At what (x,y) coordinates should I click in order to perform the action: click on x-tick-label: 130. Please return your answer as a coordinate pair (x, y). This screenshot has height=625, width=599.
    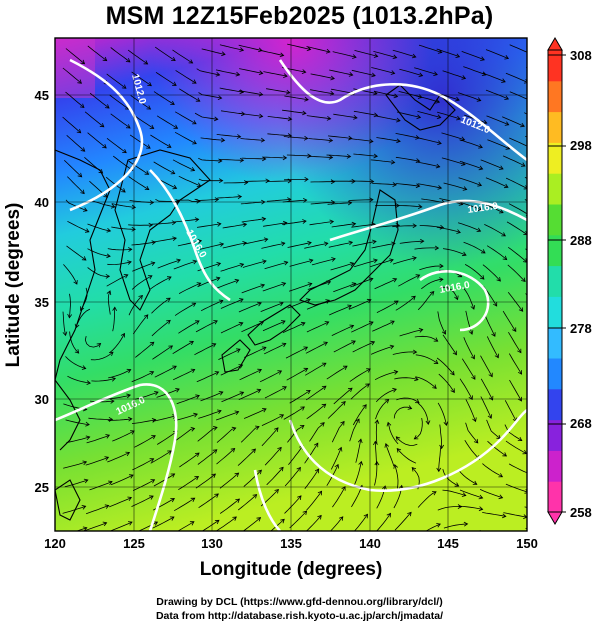
    Looking at the image, I should click on (212, 543).